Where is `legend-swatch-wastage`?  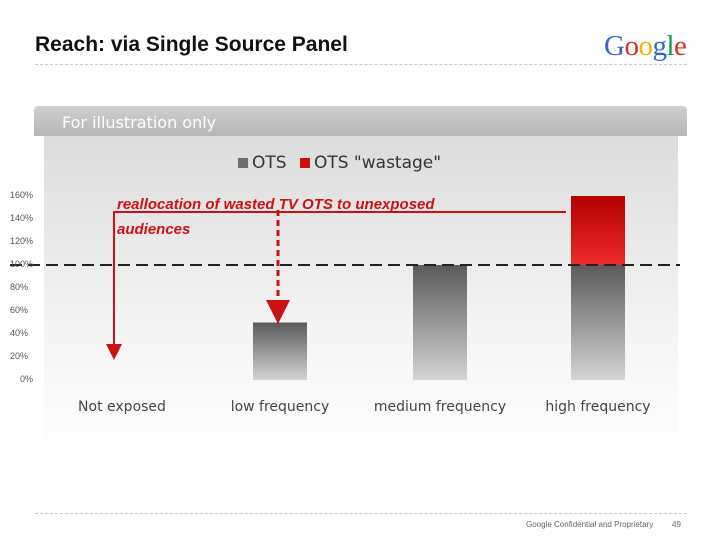
legend-swatch-wastage is located at coordinates (304, 163).